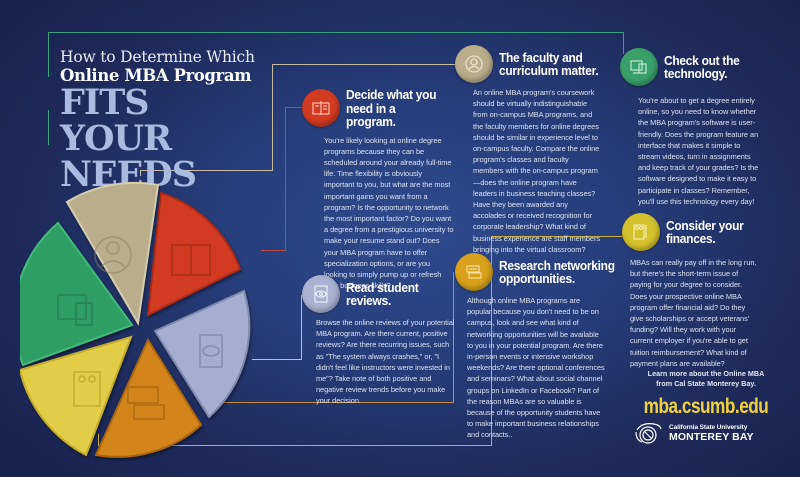 The height and width of the screenshot is (477, 800). I want to click on section-title: Consider your finances., so click(705, 231).